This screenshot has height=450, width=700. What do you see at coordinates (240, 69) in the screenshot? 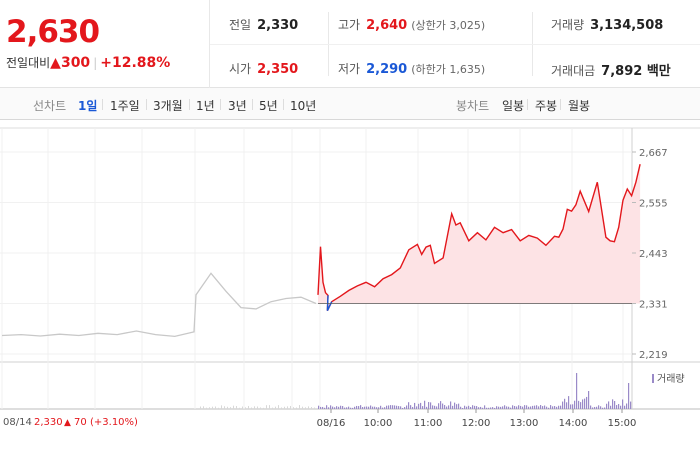
I see `open-label: 시가` at bounding box center [240, 69].